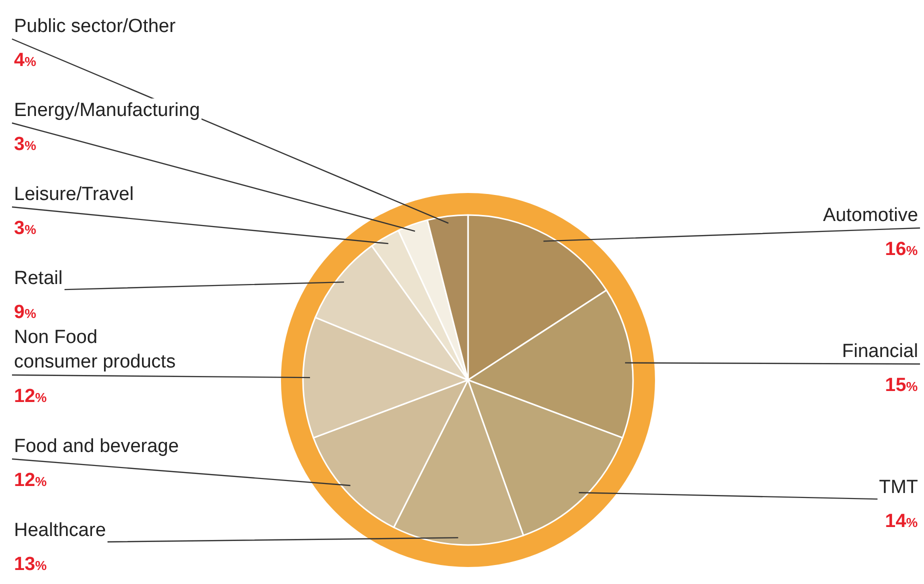 The width and height of the screenshot is (924, 584). I want to click on slice-label: Healthcare, so click(60, 530).